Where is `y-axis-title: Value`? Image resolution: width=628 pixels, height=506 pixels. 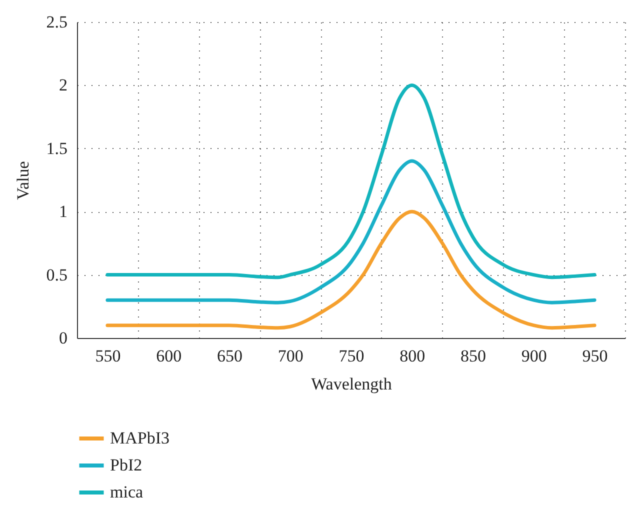 y-axis-title: Value is located at coordinates (22, 180).